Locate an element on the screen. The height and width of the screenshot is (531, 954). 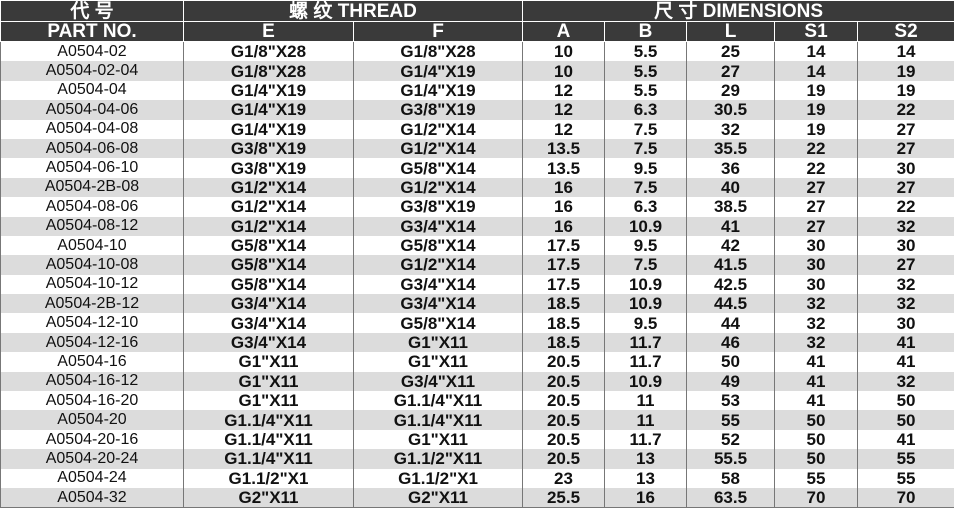
table-cell: 58 is located at coordinates (731, 478).